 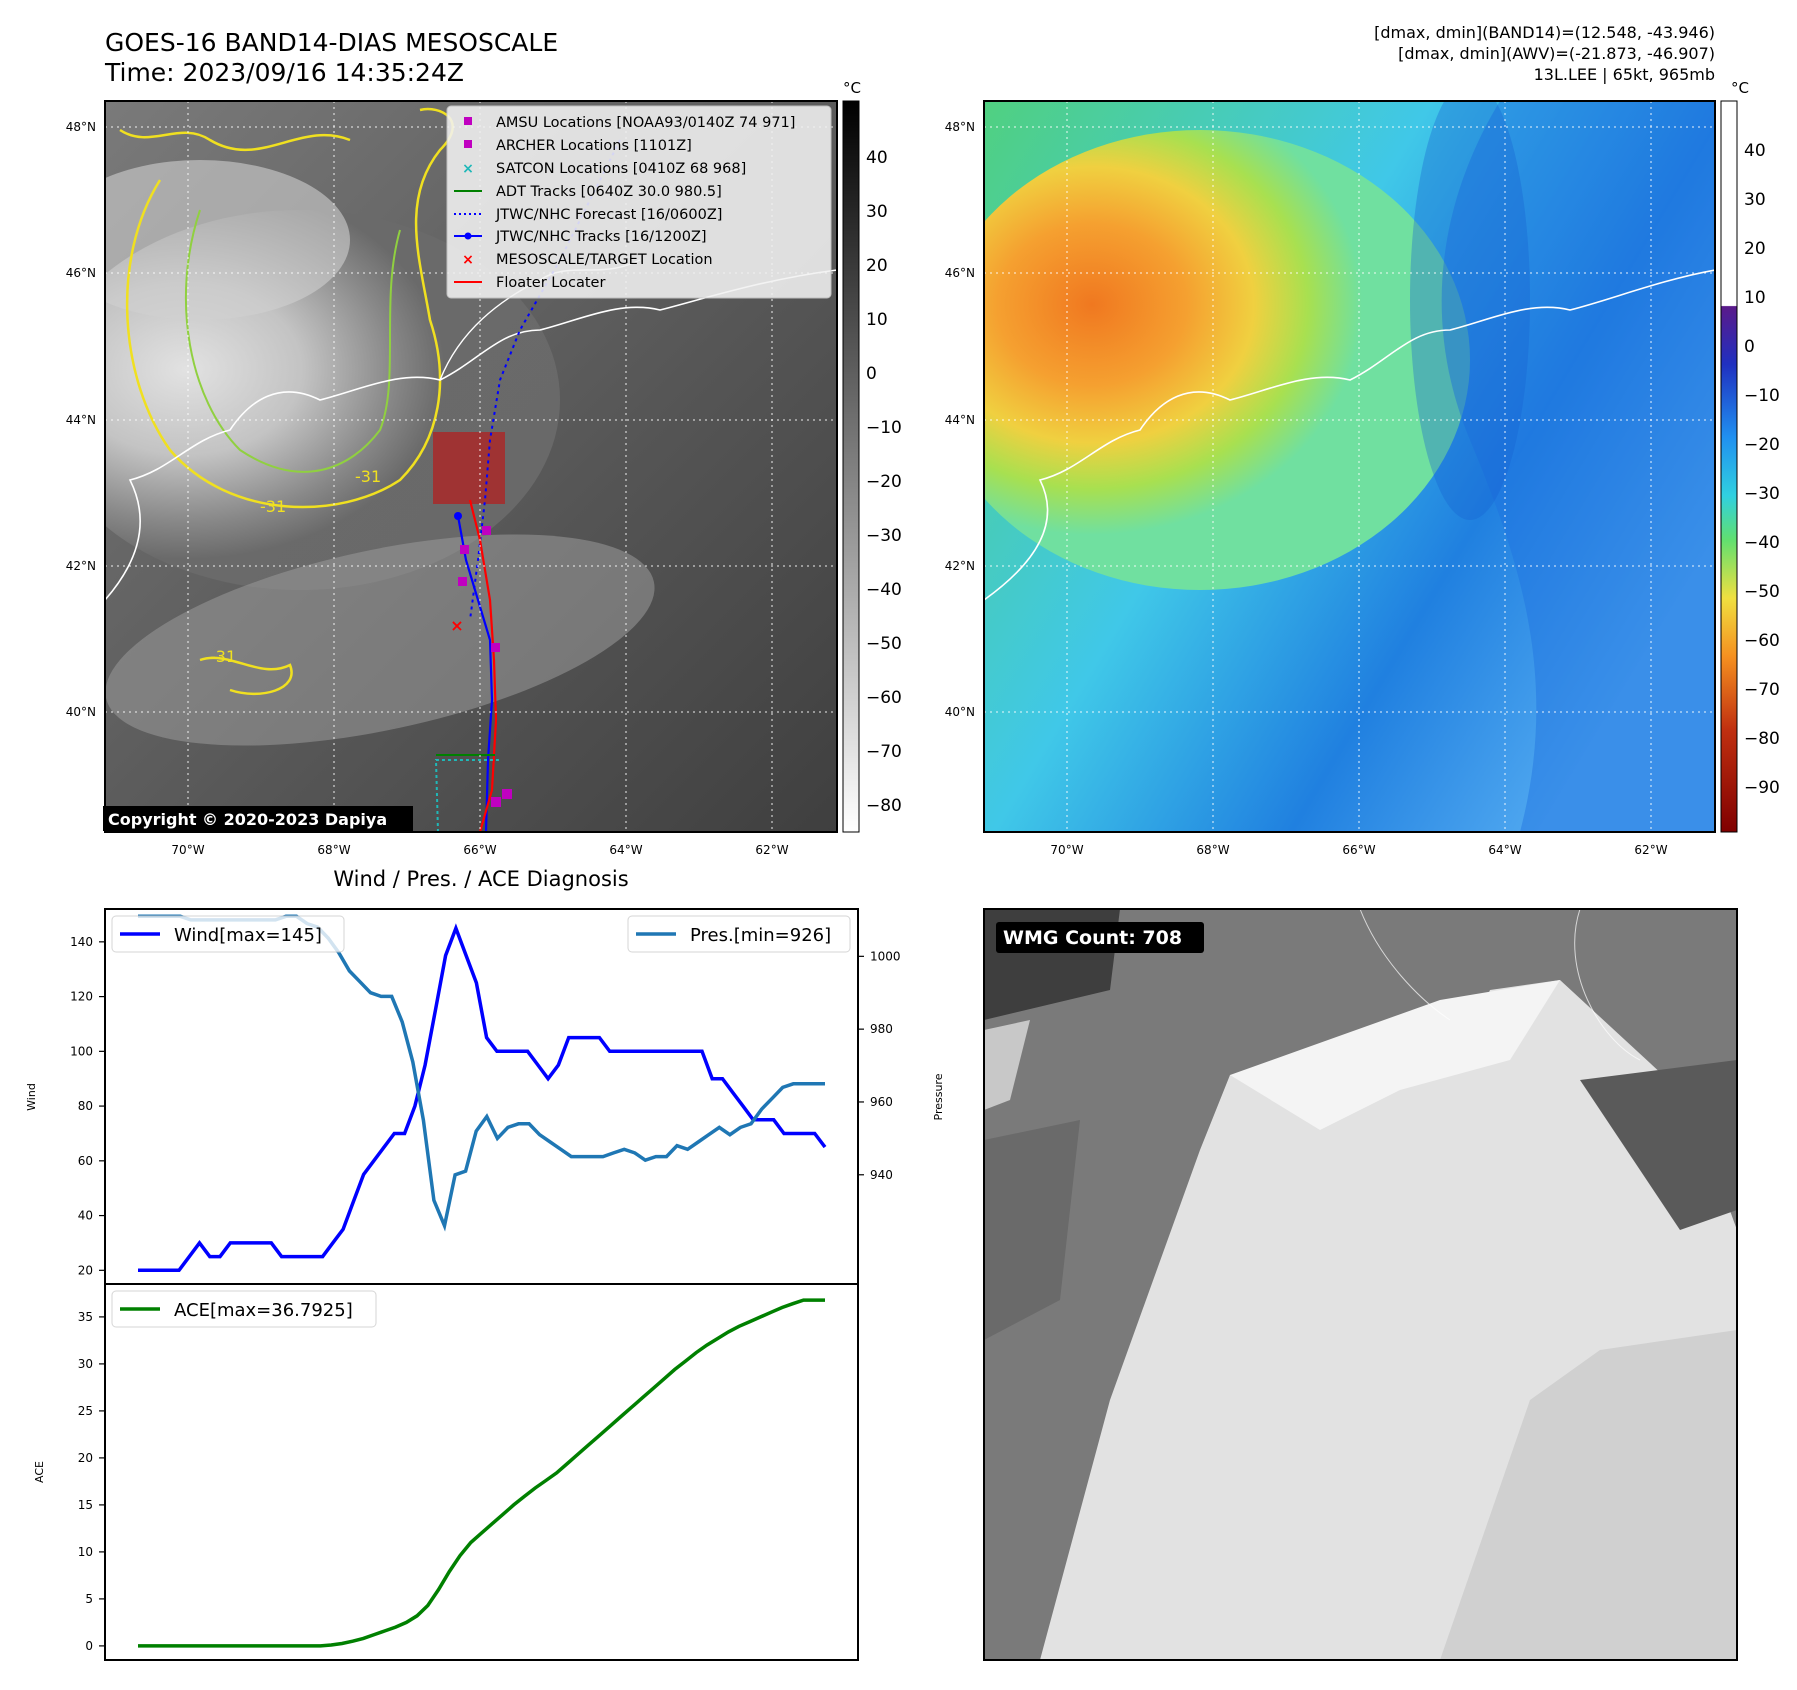 What do you see at coordinates (480, 879) in the screenshot?
I see `diagnosis-title: Wind / Pres. / ACE Diagnosis` at bounding box center [480, 879].